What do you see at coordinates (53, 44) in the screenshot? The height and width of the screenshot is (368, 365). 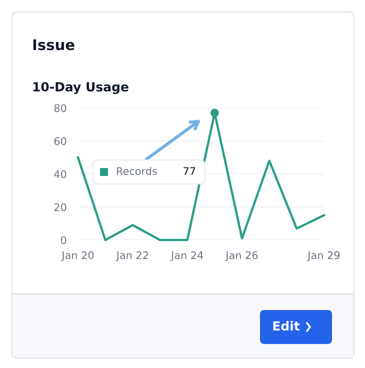 I see `text: Issue` at bounding box center [53, 44].